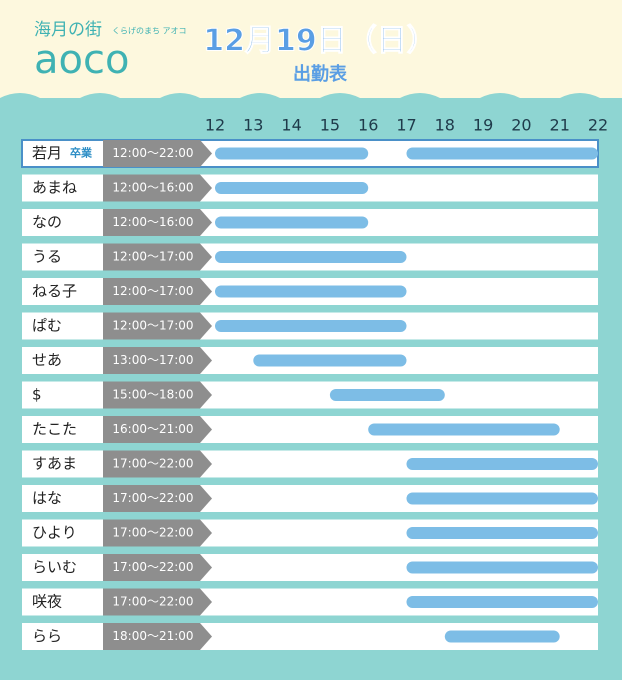 This screenshot has width=622, height=684. What do you see at coordinates (68, 30) in the screenshot?
I see `brand-small: 海月の街` at bounding box center [68, 30].